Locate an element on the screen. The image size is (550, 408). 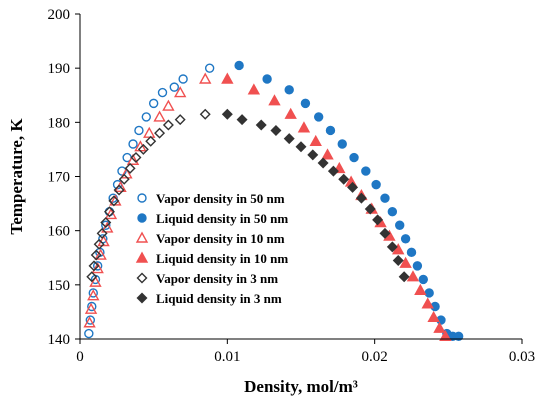
x-tick-label: 0.02 is located at coordinates (375, 357).